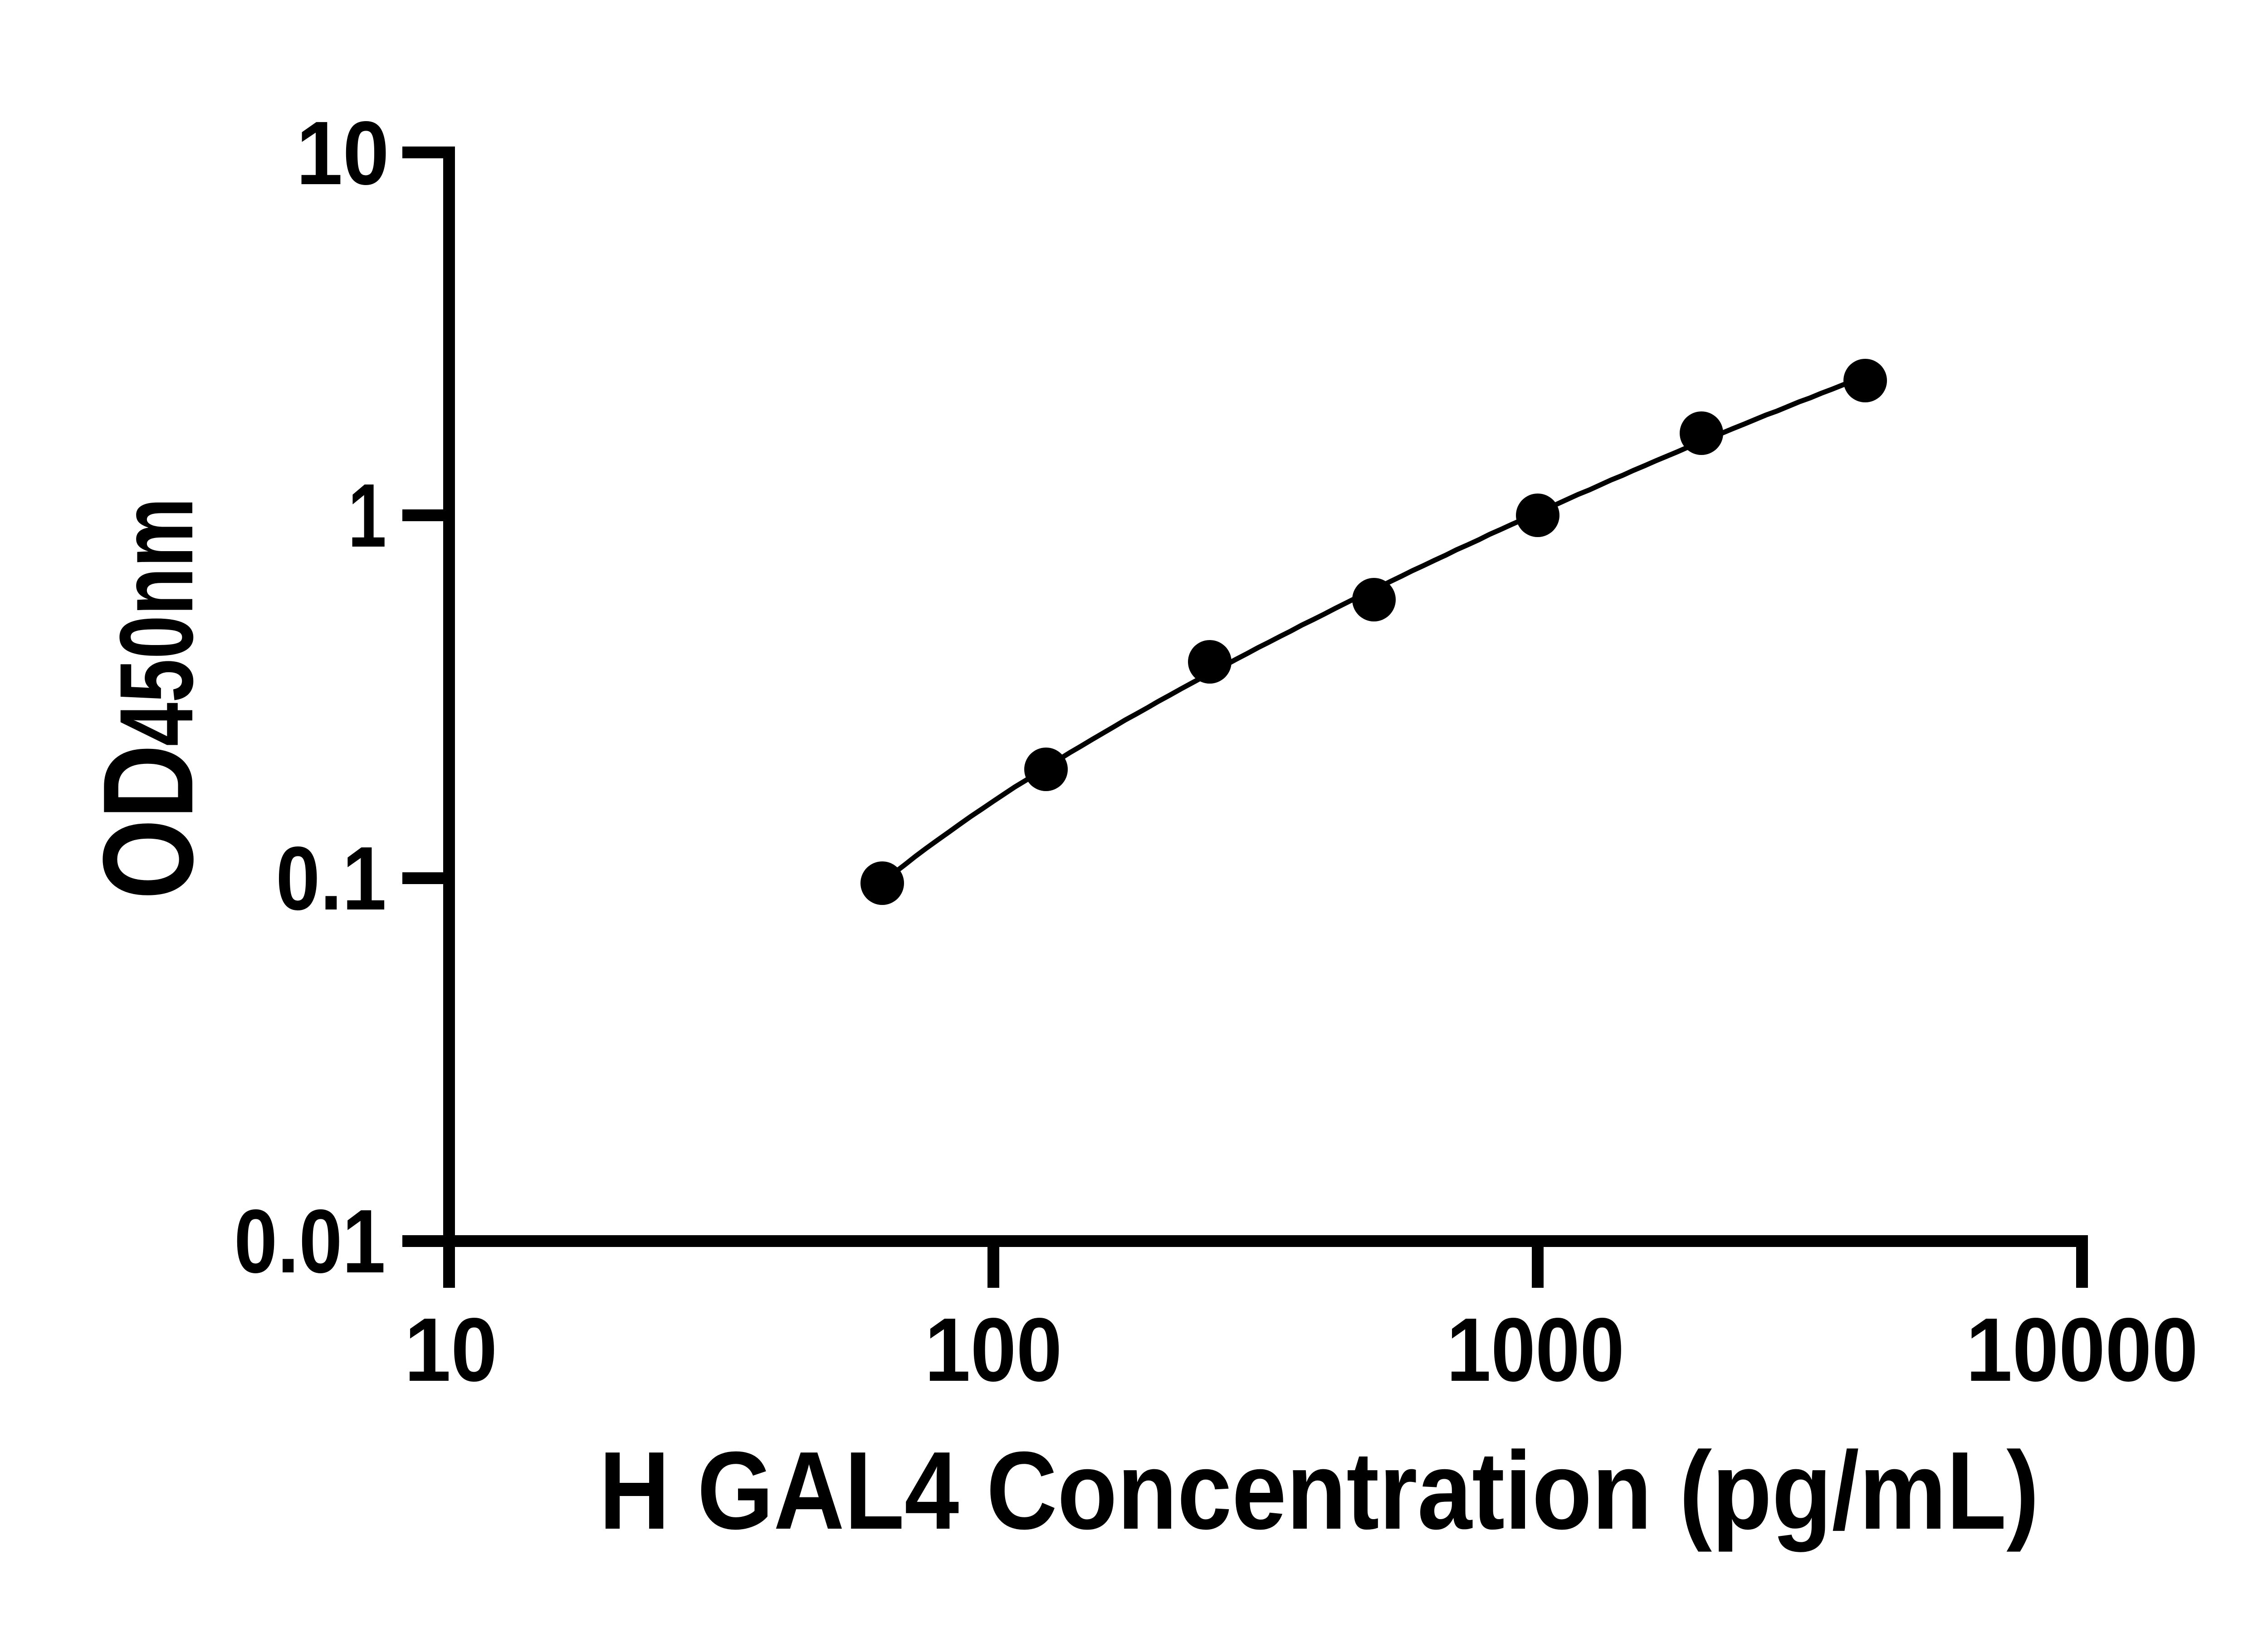  I want to click on svg-text: 100, so click(994, 1350).